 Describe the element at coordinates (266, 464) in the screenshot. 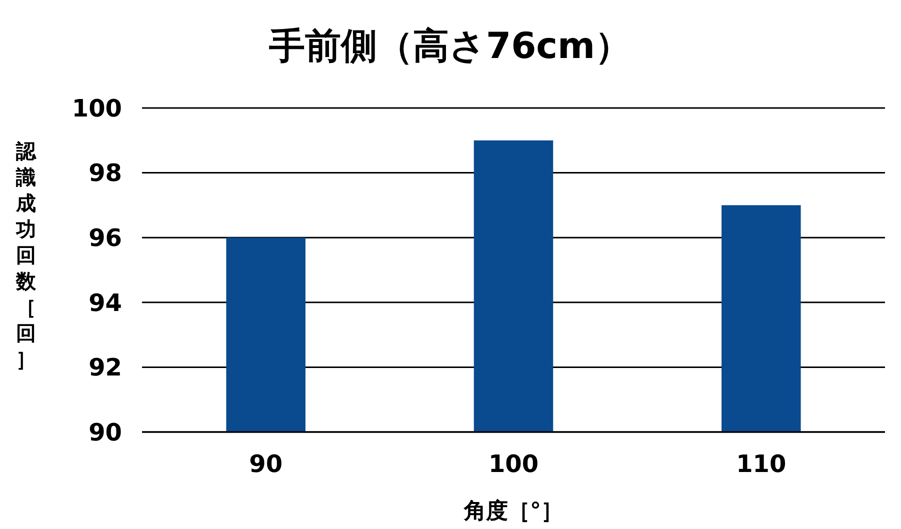

I see `x-tick-label: 90` at that location.